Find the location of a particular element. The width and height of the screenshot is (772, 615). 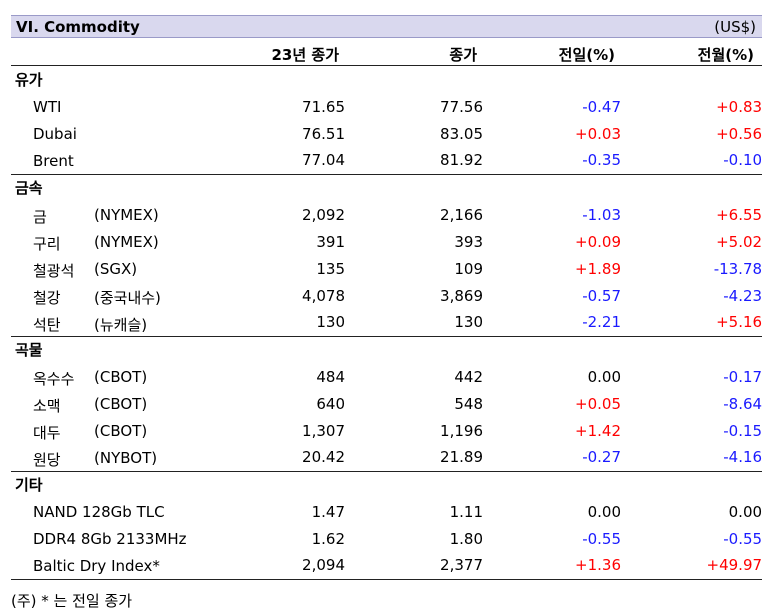

commodity-name-cell: 석탄 (뉴캐슬) is located at coordinates (106, 322).